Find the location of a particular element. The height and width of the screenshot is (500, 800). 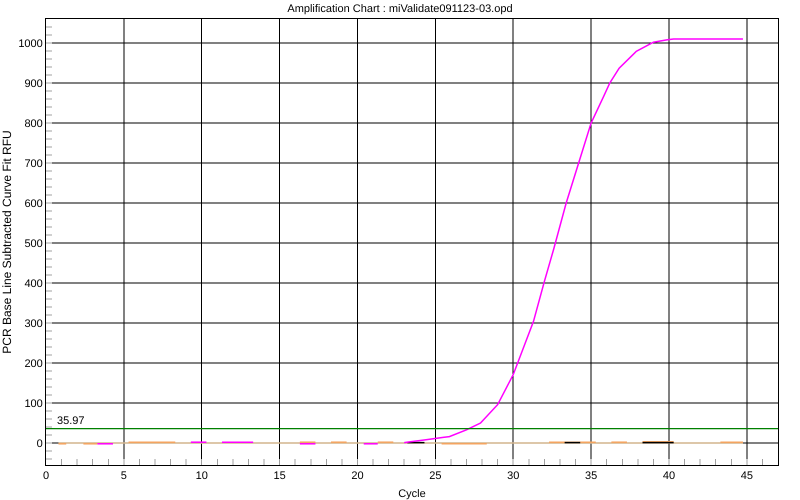

y-tick-label: 600 is located at coordinates (33, 204).